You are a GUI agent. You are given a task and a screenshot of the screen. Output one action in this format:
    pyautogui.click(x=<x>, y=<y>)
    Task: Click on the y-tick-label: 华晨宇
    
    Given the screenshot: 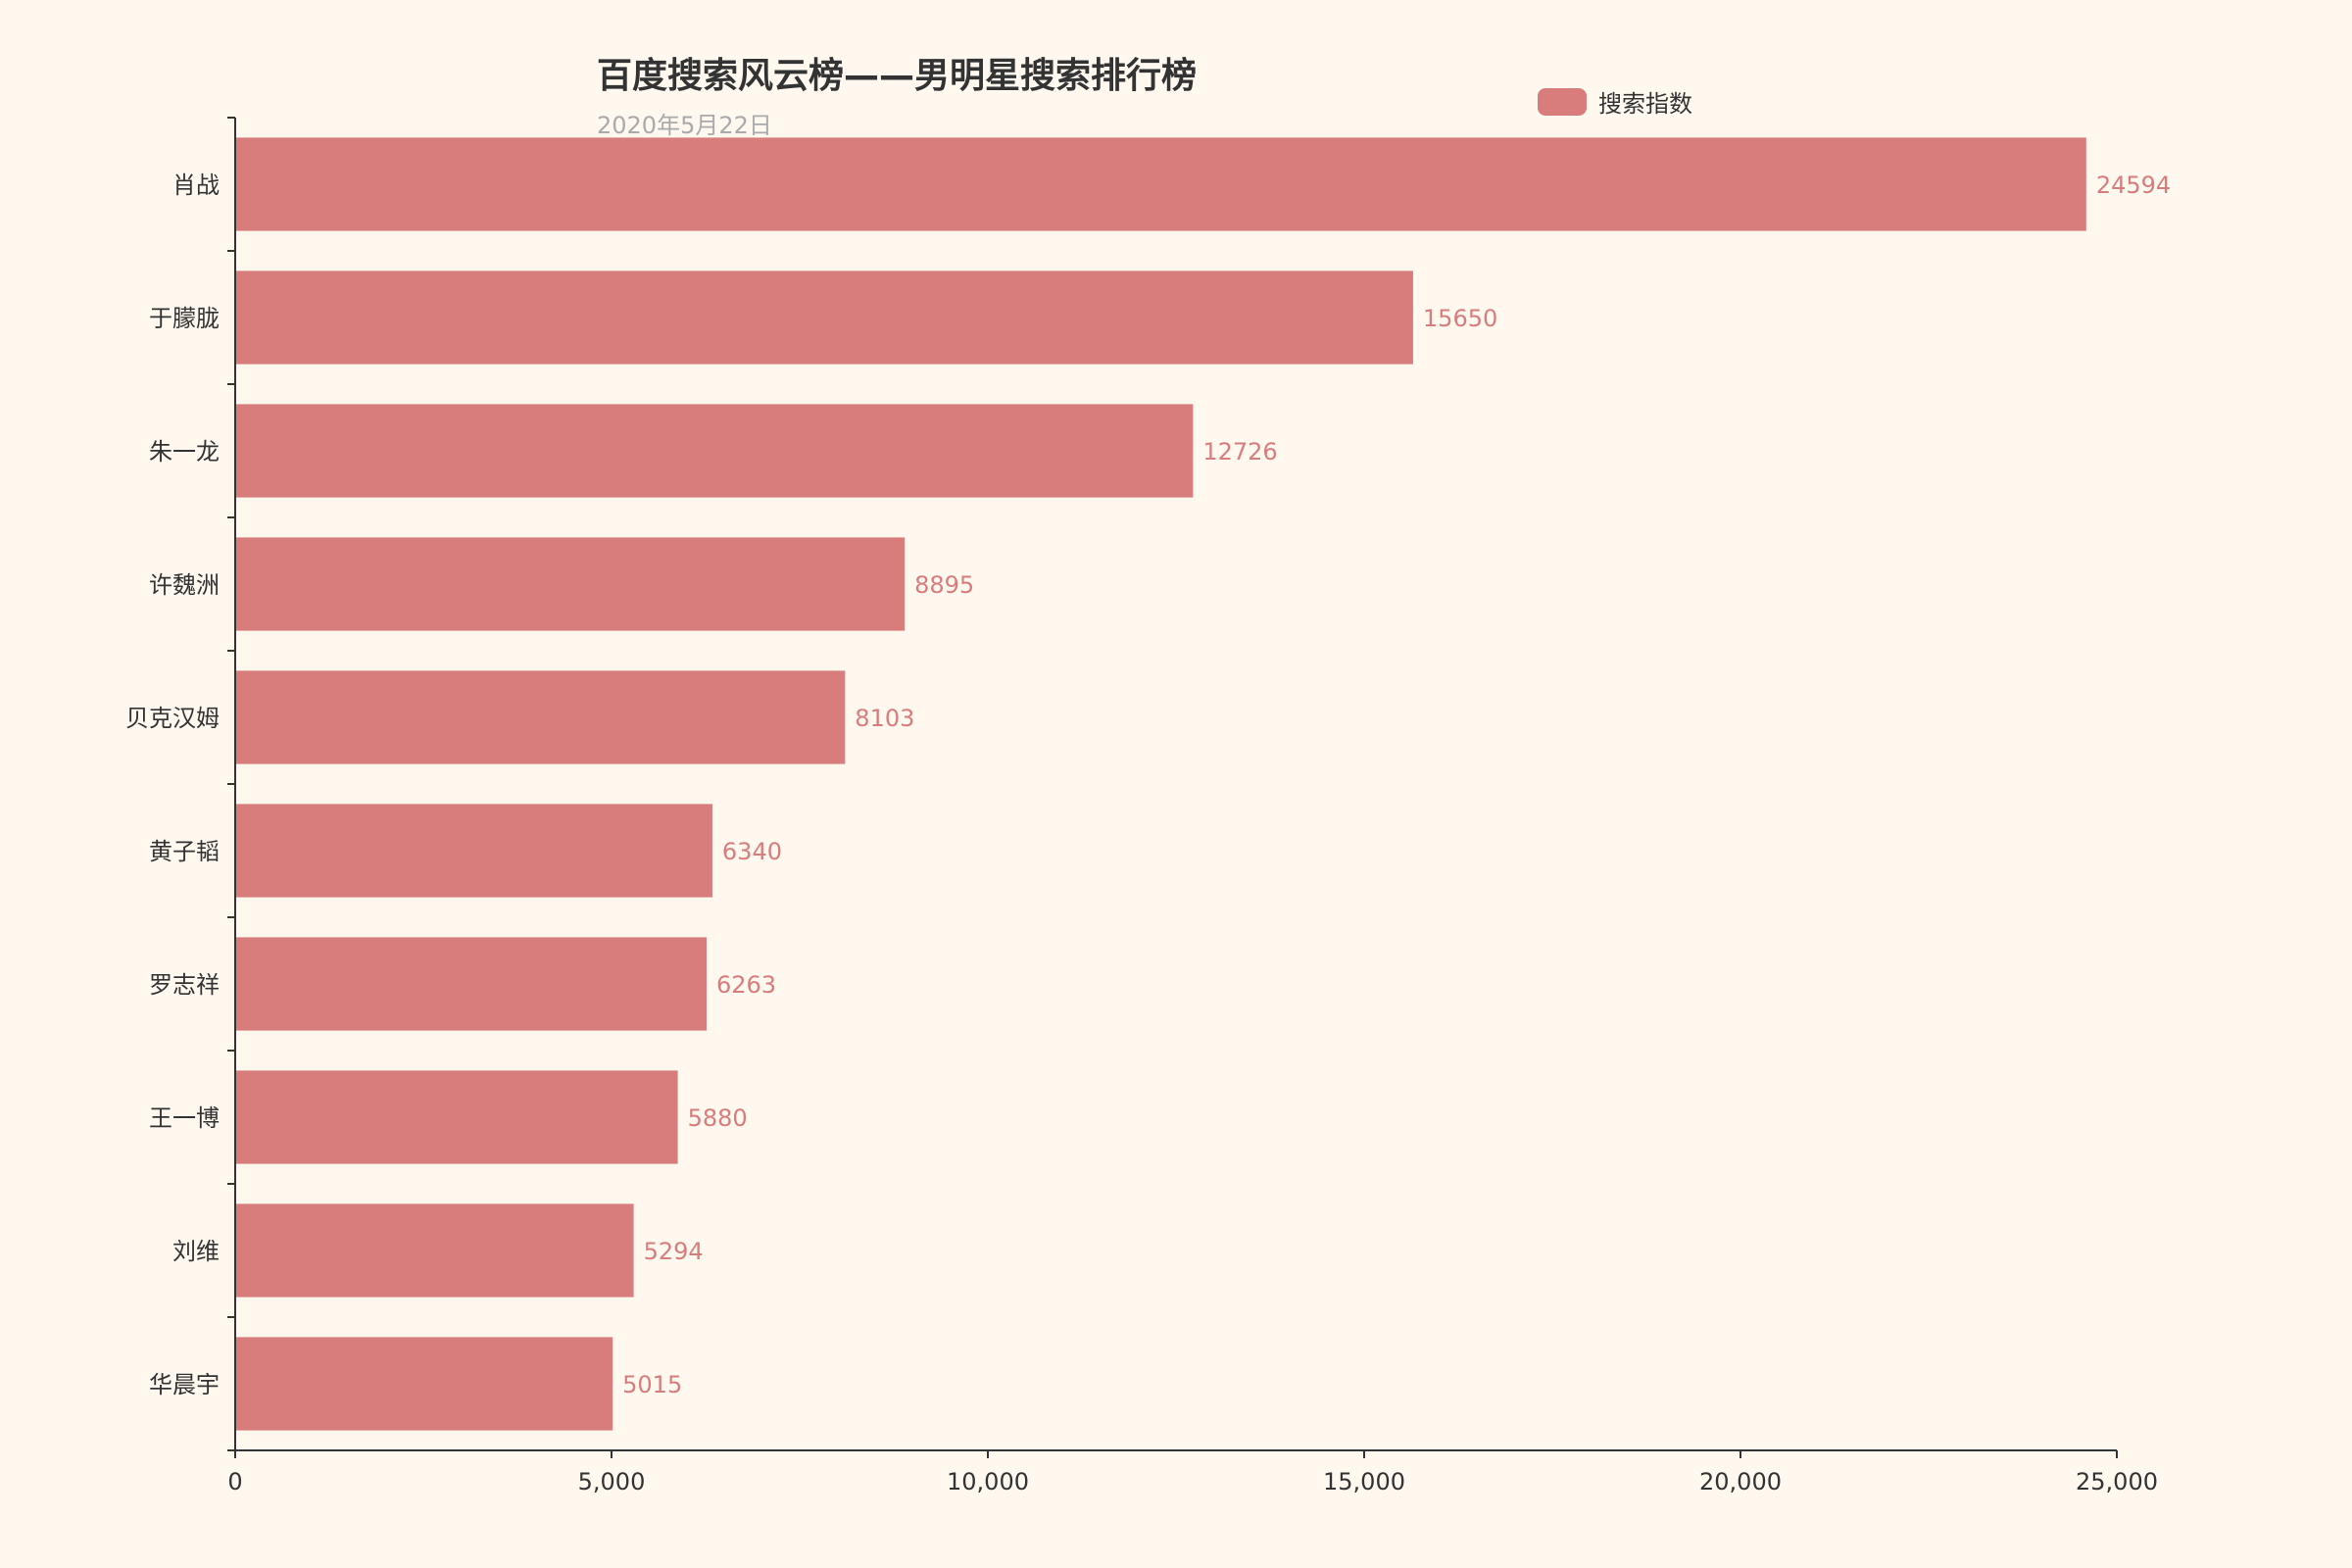 What is the action you would take?
    pyautogui.click(x=184, y=1384)
    